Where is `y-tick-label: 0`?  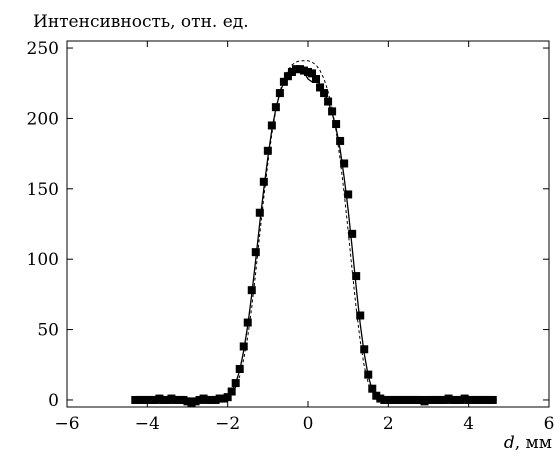 y-tick-label: 0 is located at coordinates (53, 401).